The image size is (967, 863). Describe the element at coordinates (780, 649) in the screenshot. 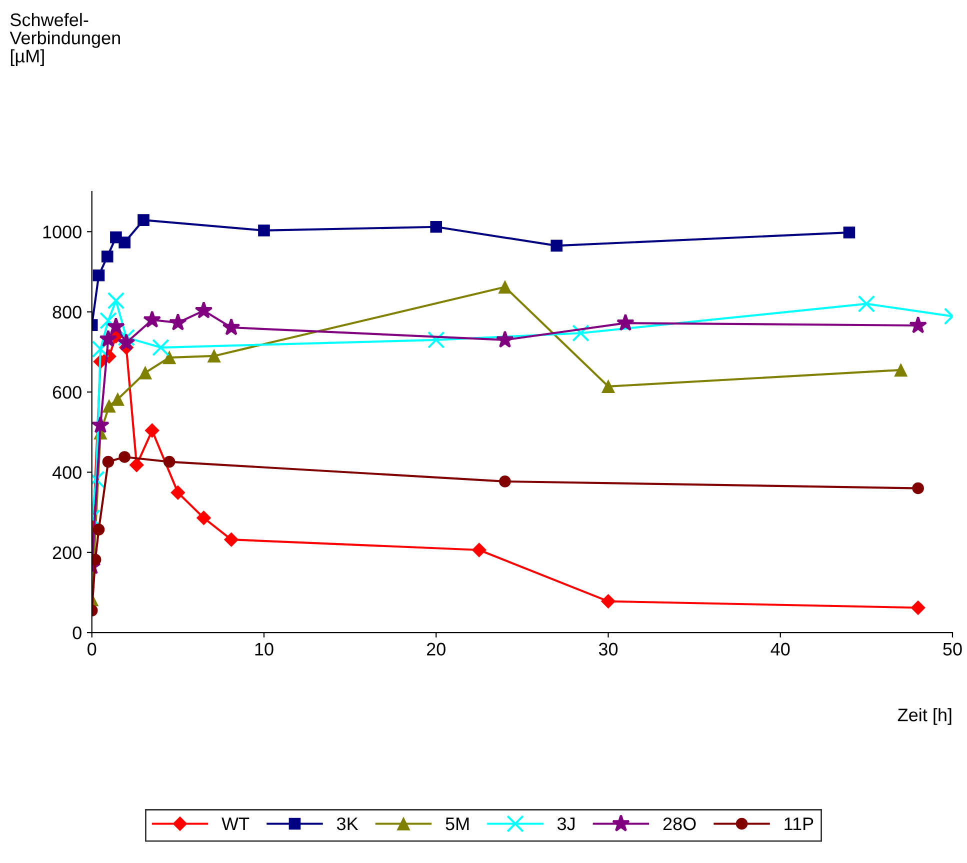

I see `x-tick-label: 40` at that location.